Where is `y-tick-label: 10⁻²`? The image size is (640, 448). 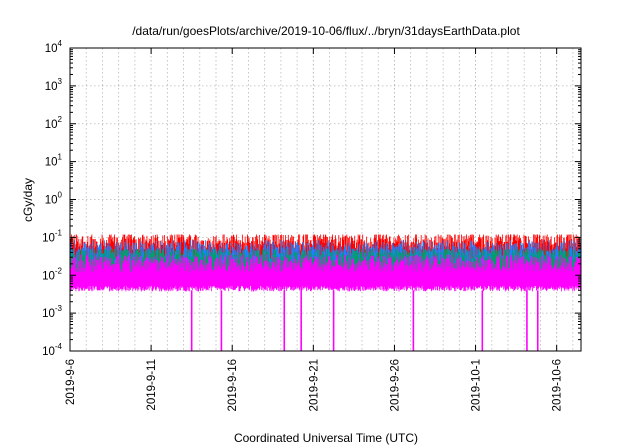
y-tick-label: 10⁻² is located at coordinates (52, 274).